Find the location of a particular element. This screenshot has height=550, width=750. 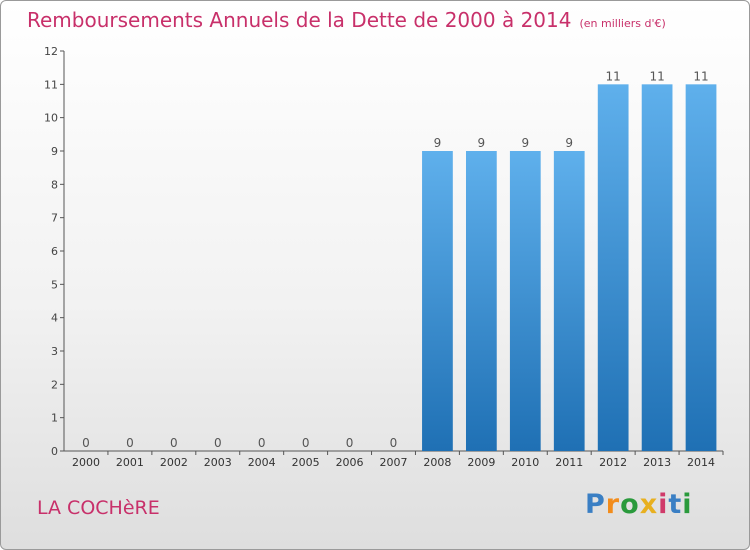

x-tick-label: 2000 is located at coordinates (86, 462).